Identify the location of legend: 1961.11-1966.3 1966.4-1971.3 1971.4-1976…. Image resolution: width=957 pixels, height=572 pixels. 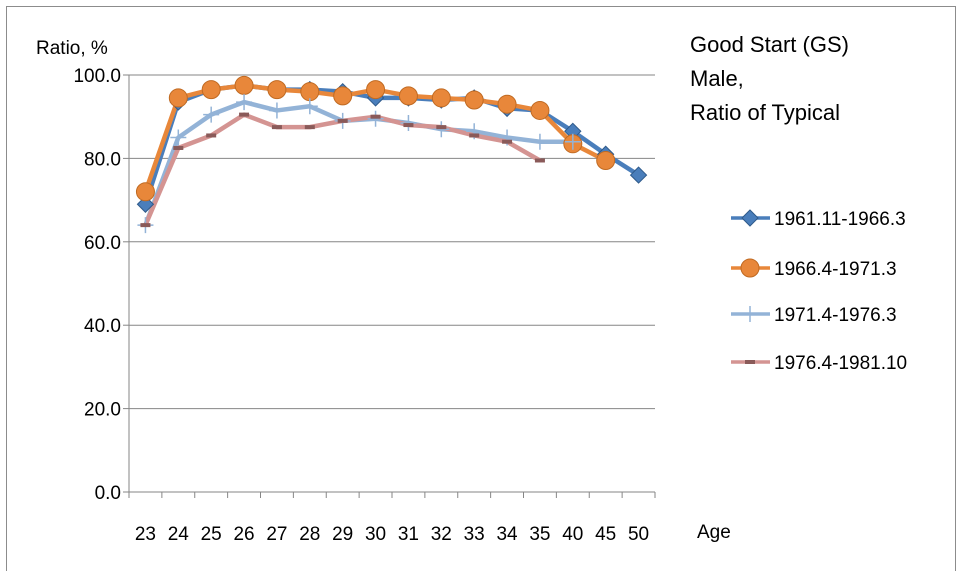
(819, 291).